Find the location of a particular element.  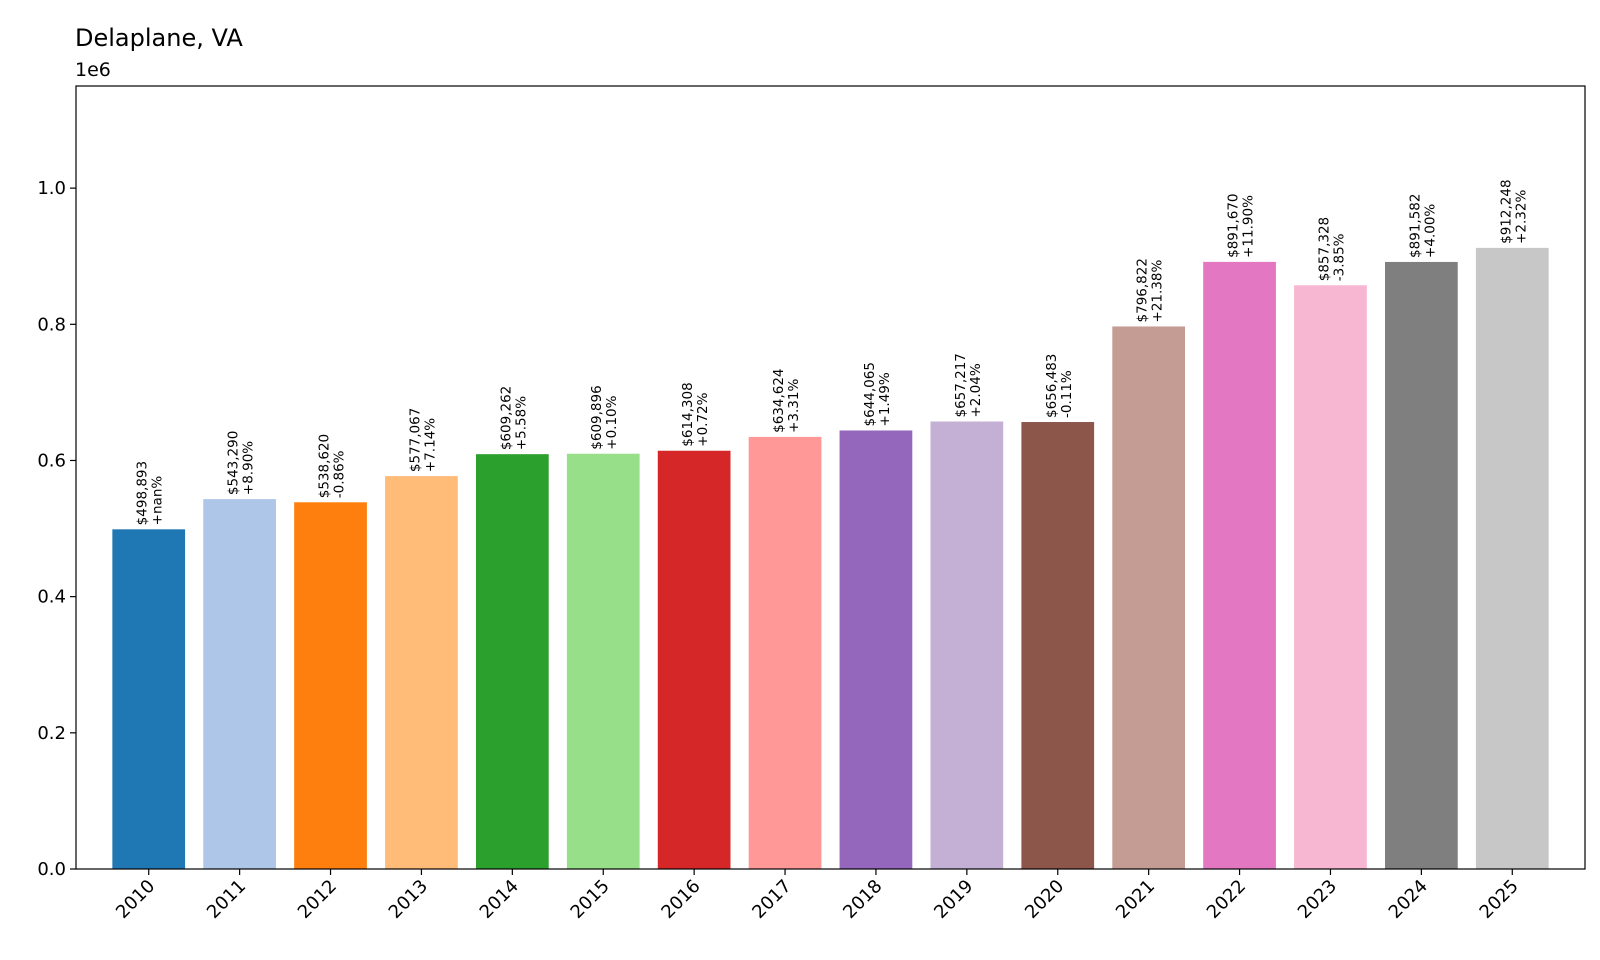

bar-change-label-2022: +11.90% is located at coordinates (1249, 226).